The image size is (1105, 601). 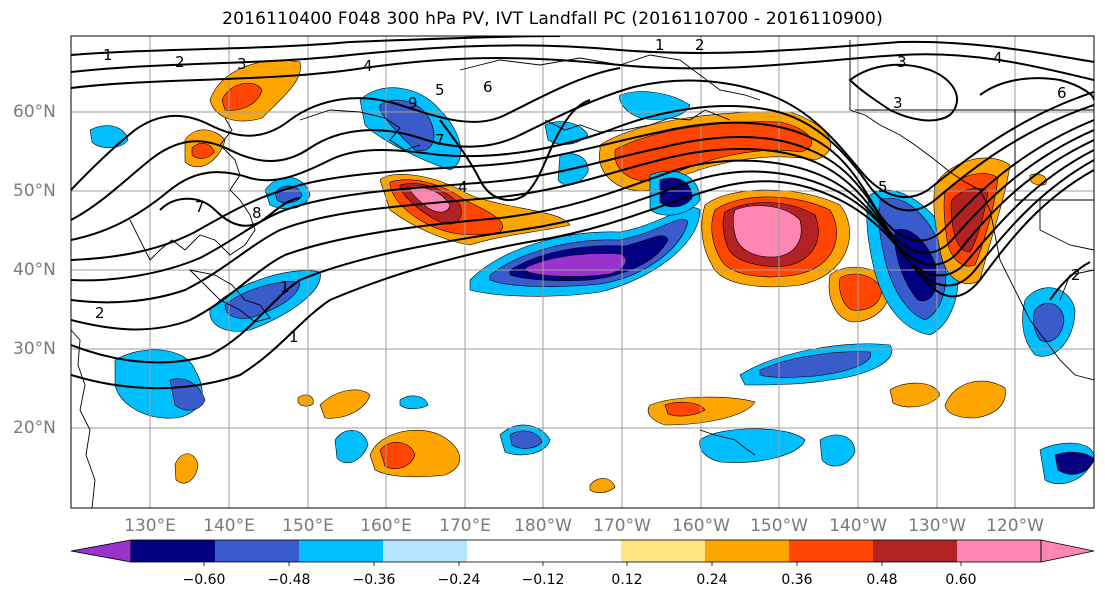 What do you see at coordinates (543, 580) in the screenshot?
I see `colorbar-tick-label: −0.12` at bounding box center [543, 580].